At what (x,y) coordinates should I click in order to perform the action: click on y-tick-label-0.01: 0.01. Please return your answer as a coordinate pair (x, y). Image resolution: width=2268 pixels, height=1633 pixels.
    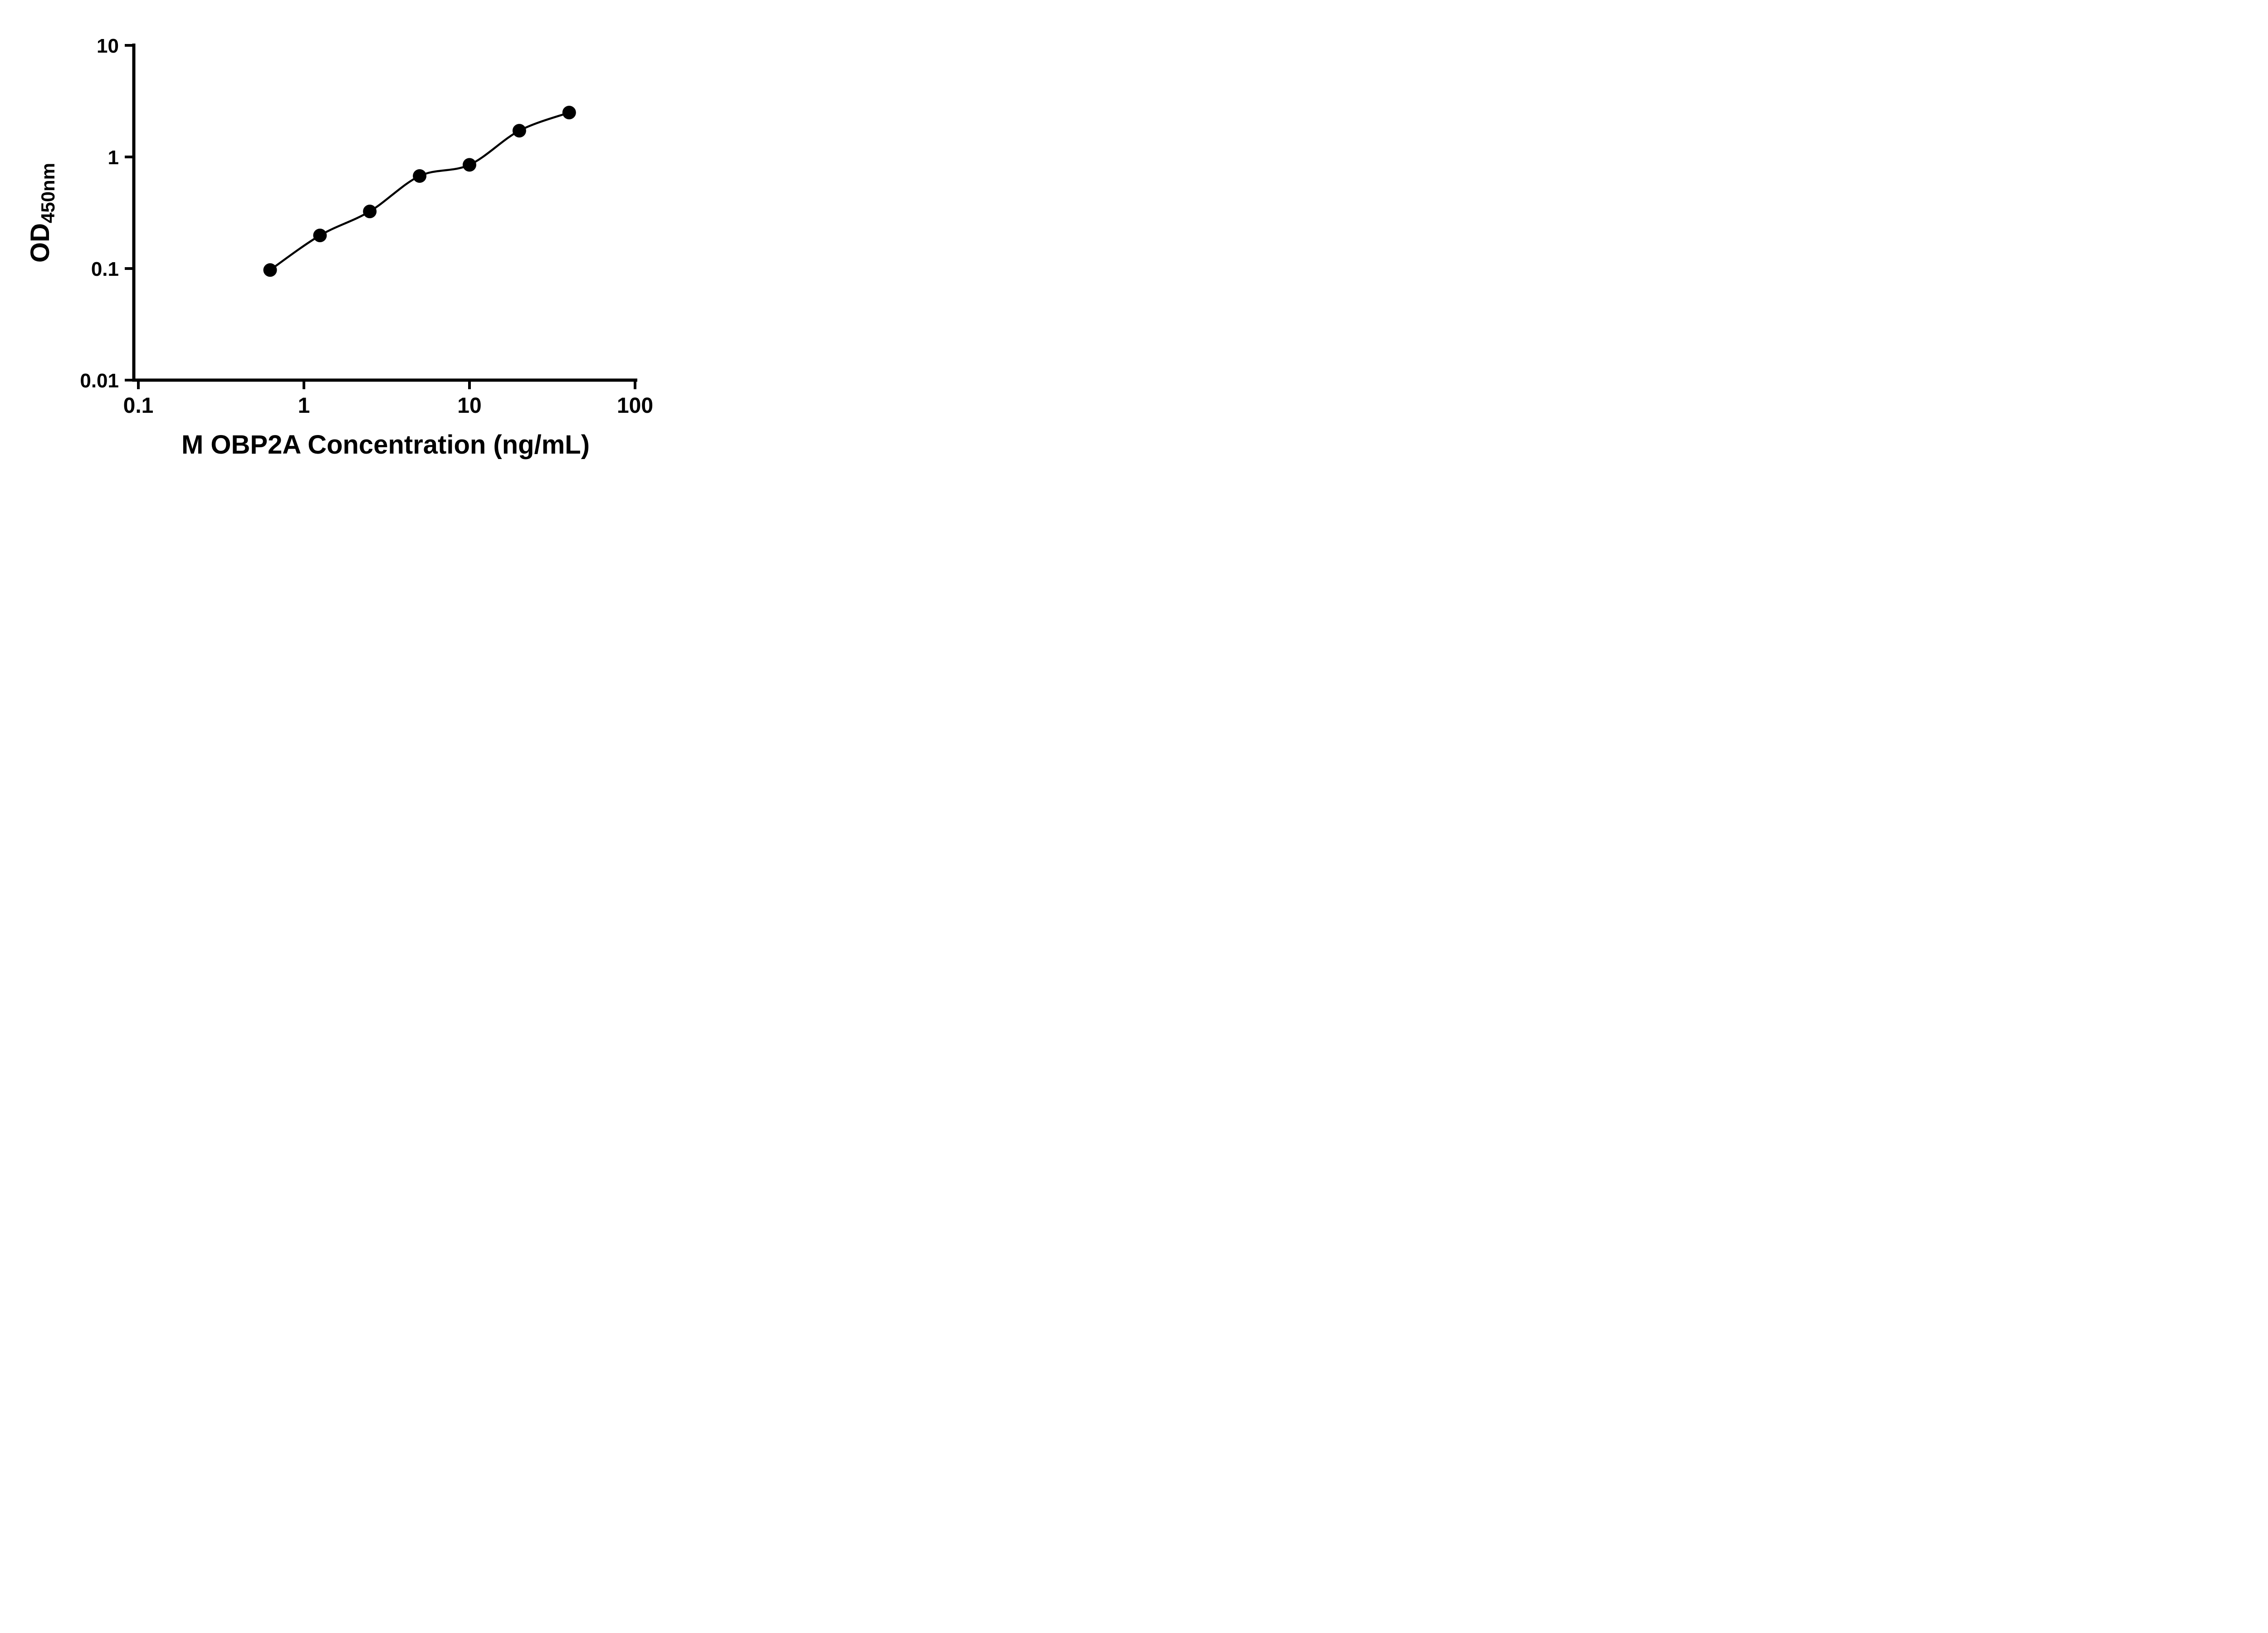
    Looking at the image, I should click on (99, 381).